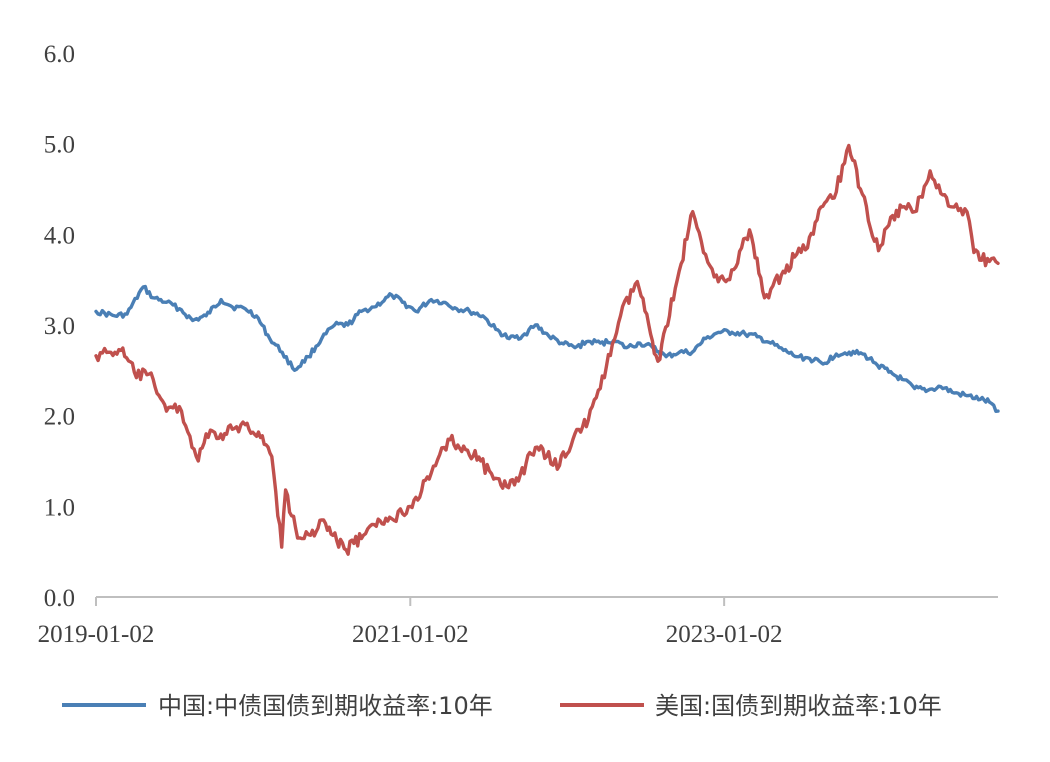 The width and height of the screenshot is (1050, 762). Describe the element at coordinates (325, 706) in the screenshot. I see `legend-label: 中国:中债国债到期收益率:10年` at that location.